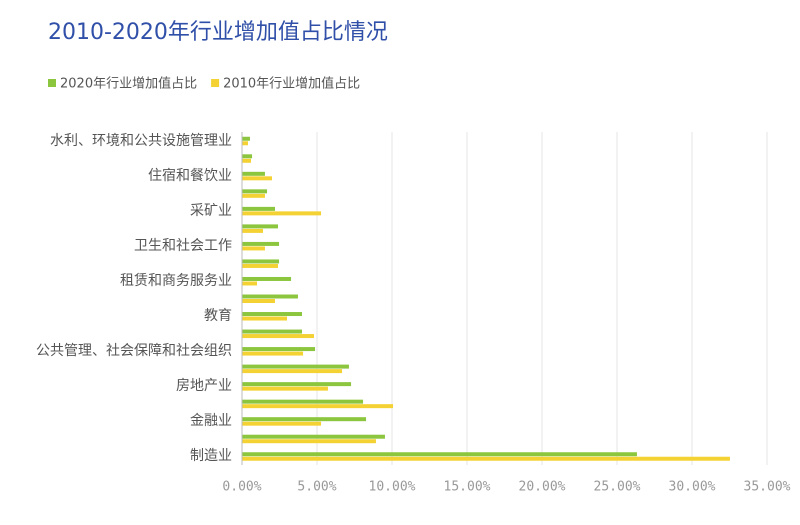 The image size is (800, 525). Describe the element at coordinates (542, 487) in the screenshot. I see `x-tick-label: 20.00%` at that location.